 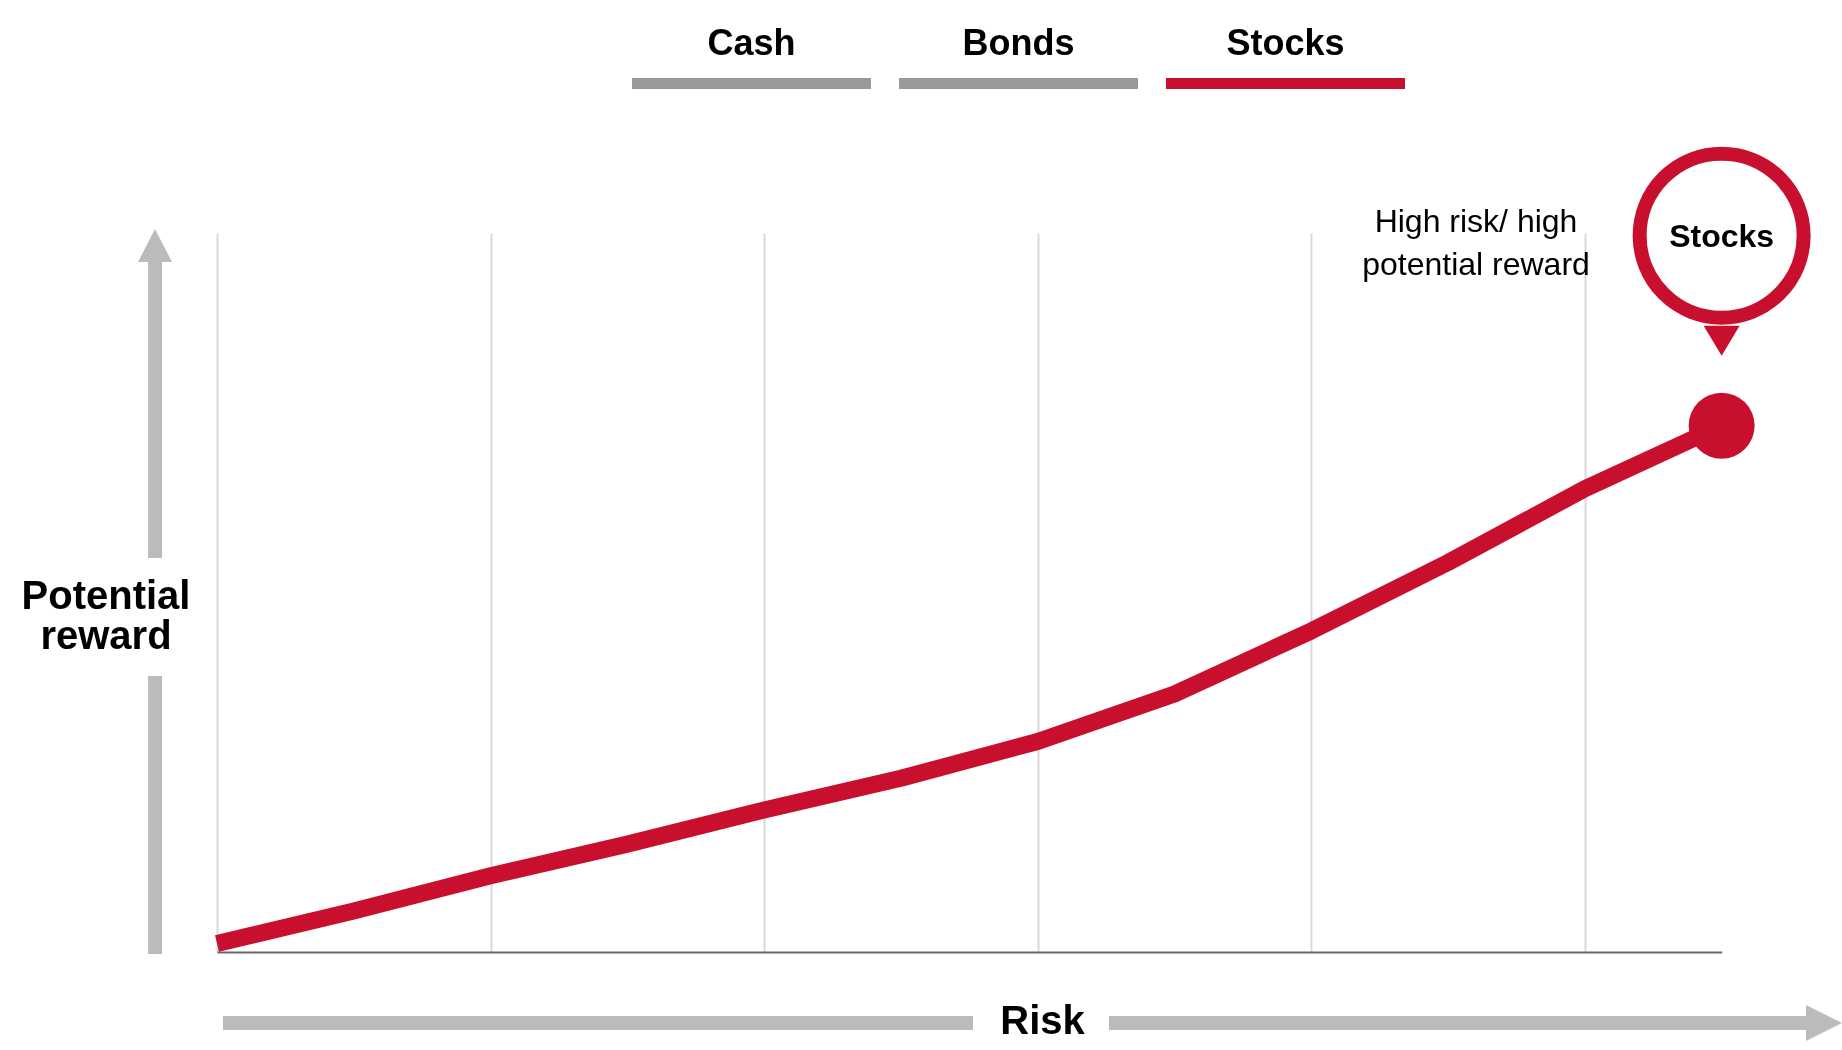 What do you see at coordinates (751, 43) in the screenshot?
I see `text: Cash` at bounding box center [751, 43].